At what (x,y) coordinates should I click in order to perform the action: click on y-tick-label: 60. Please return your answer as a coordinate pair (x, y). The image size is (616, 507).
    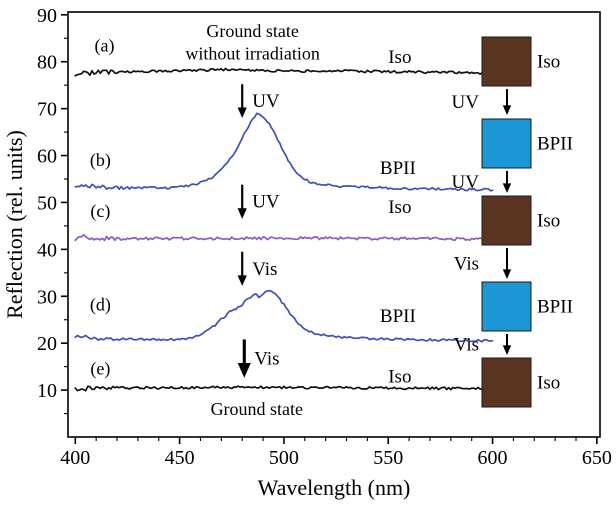
    Looking at the image, I should click on (47, 157).